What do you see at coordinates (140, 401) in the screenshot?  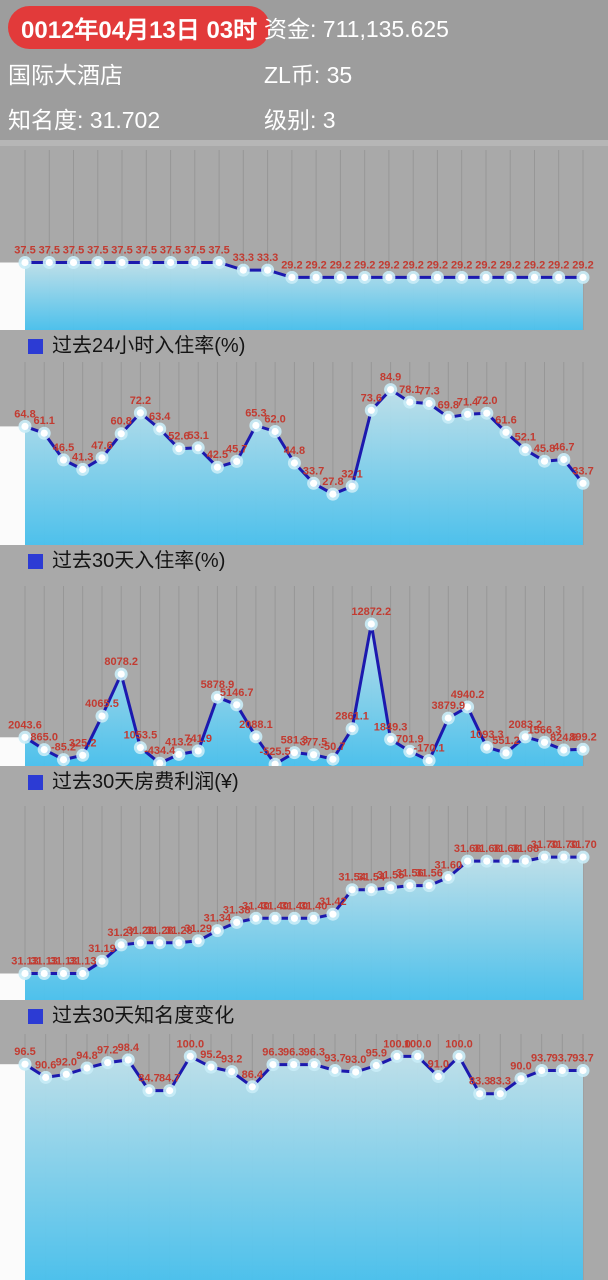 I see `svg-text: 72.2` at bounding box center [140, 401].